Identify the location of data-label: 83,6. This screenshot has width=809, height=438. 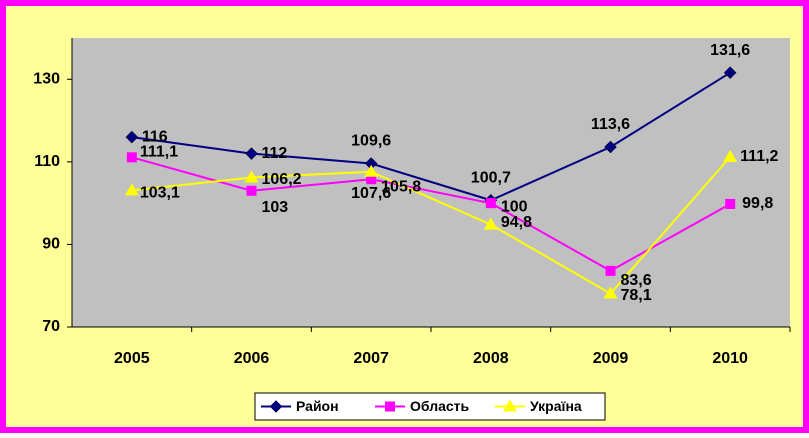
(636, 280).